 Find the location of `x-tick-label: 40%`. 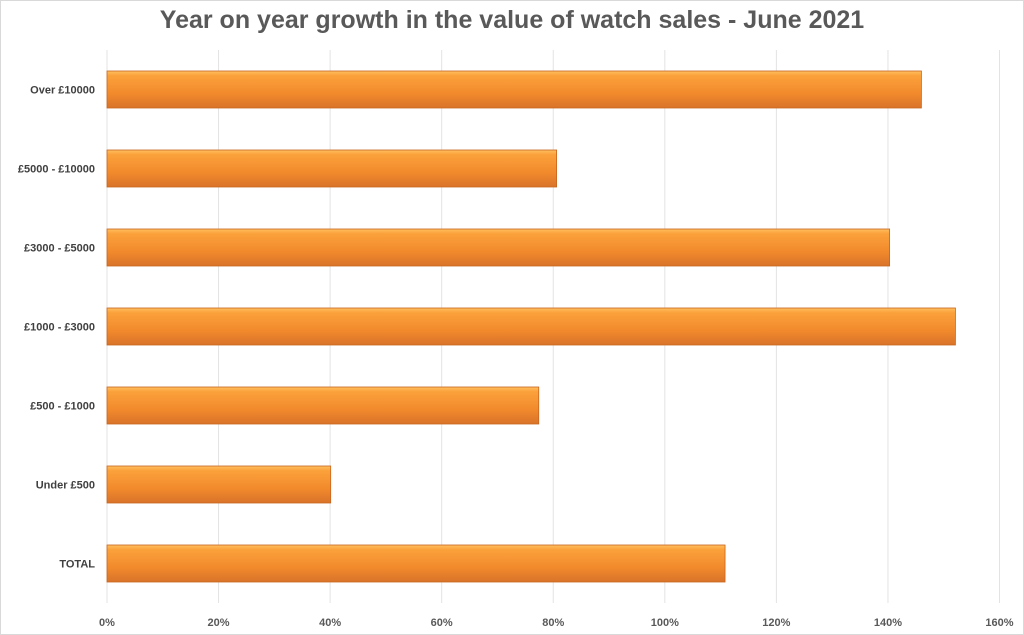

x-tick-label: 40% is located at coordinates (330, 623).